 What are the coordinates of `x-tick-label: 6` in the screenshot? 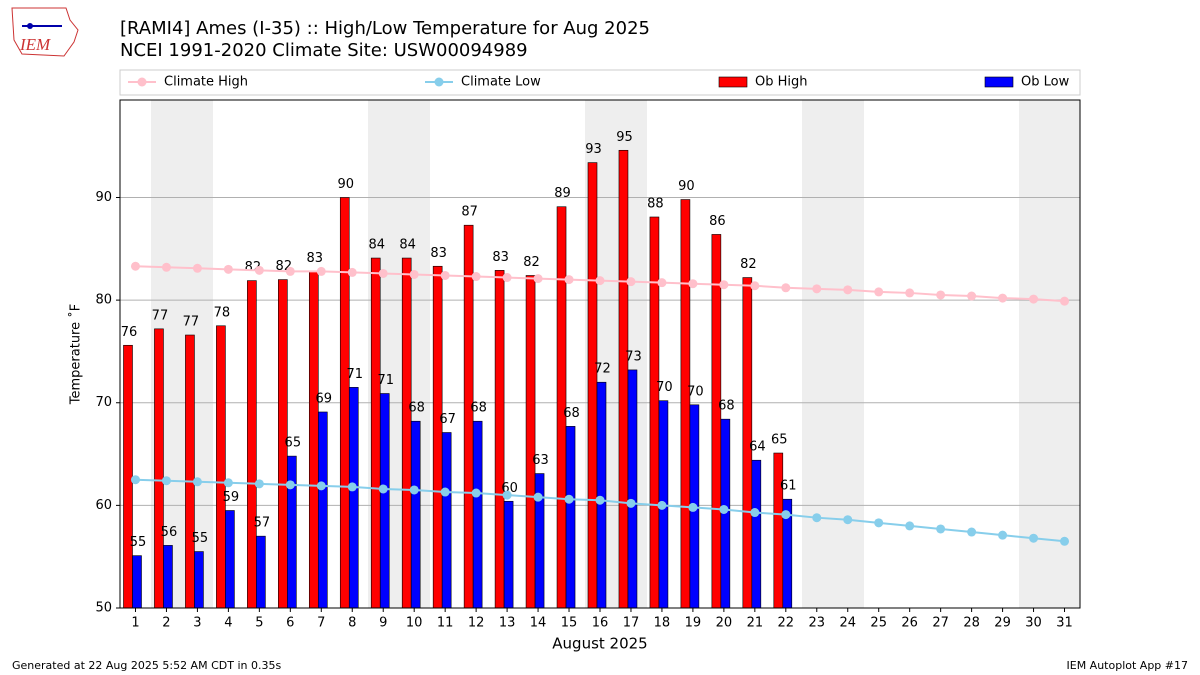 It's located at (290, 623).